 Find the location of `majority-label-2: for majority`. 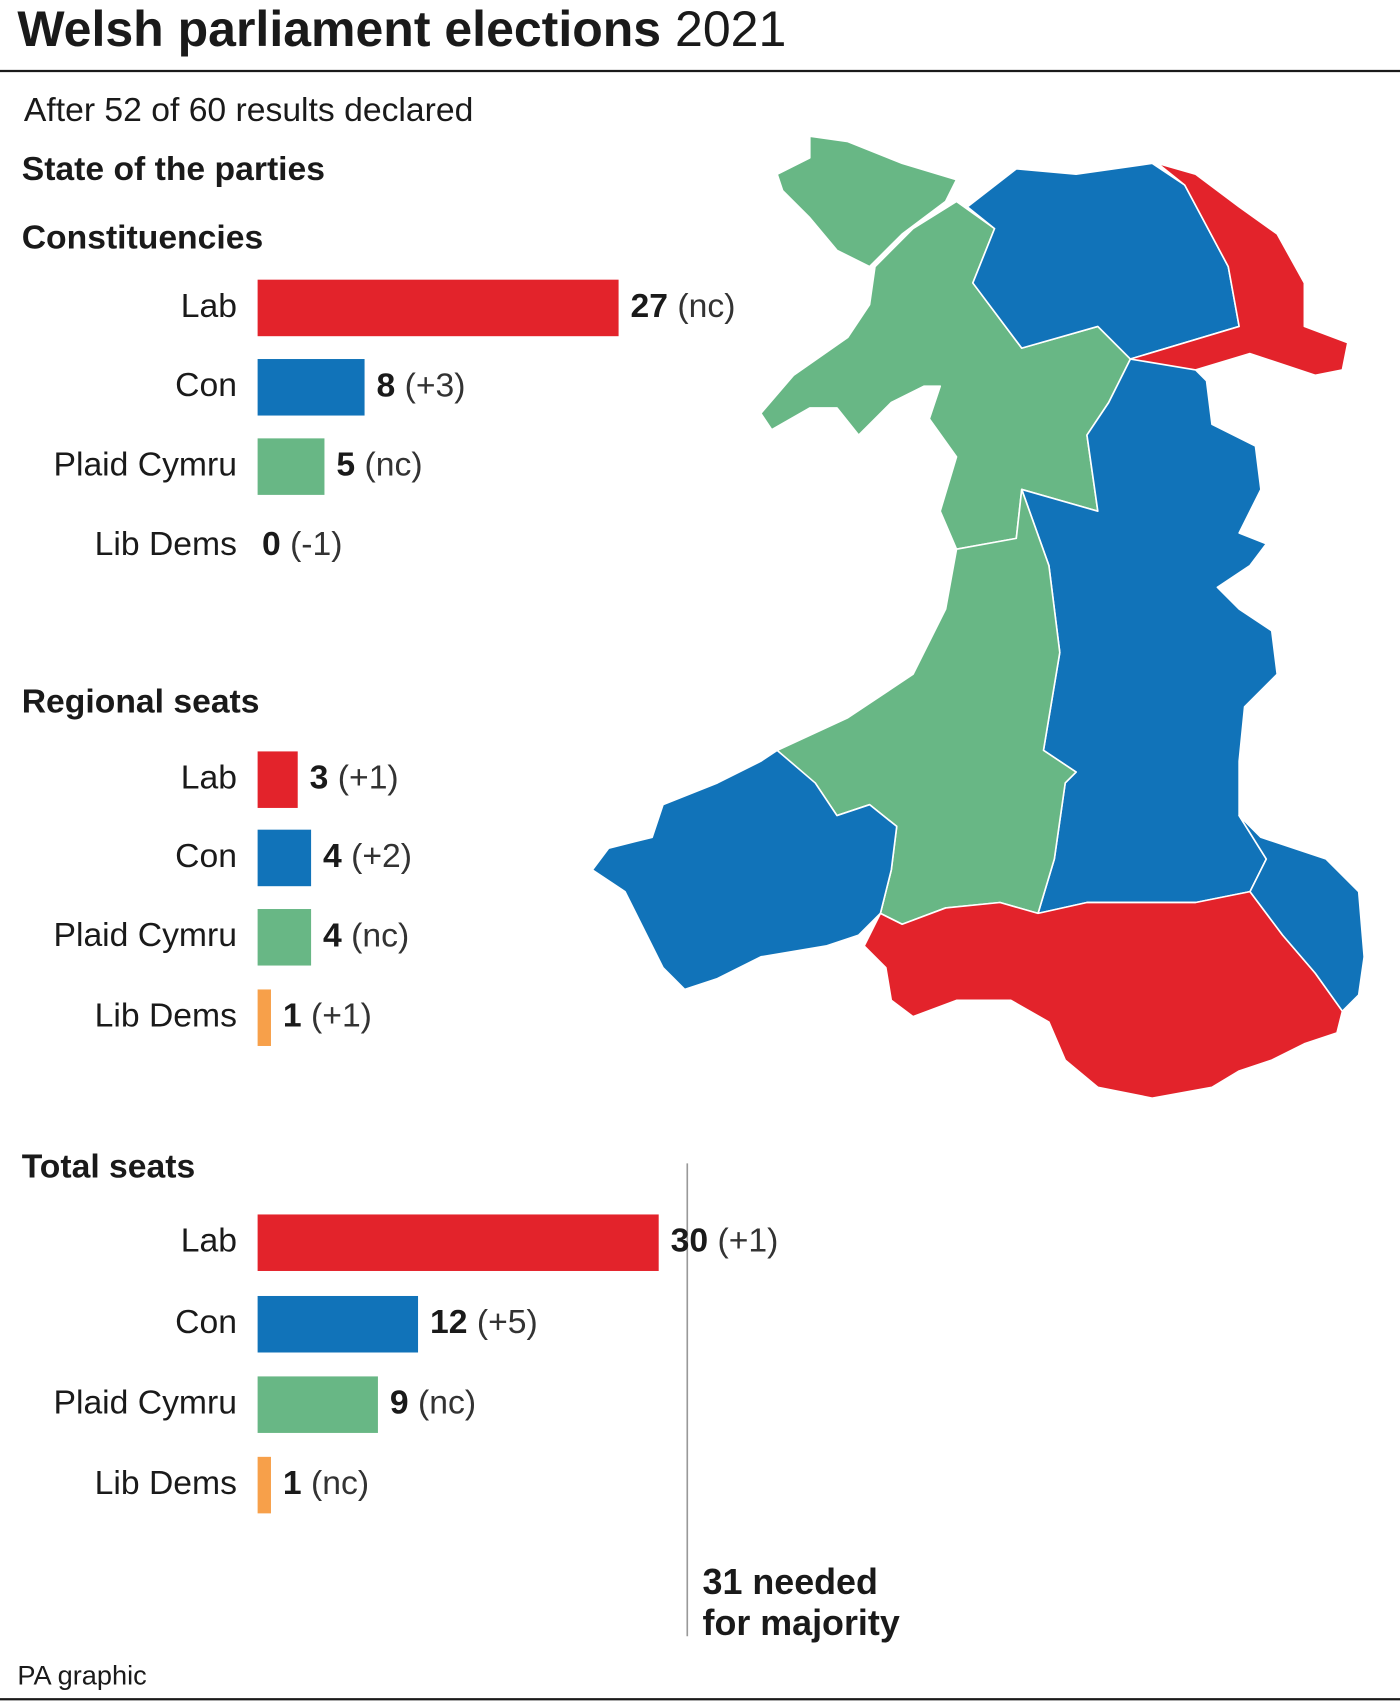

majority-label-2: for majority is located at coordinates (801, 1623).